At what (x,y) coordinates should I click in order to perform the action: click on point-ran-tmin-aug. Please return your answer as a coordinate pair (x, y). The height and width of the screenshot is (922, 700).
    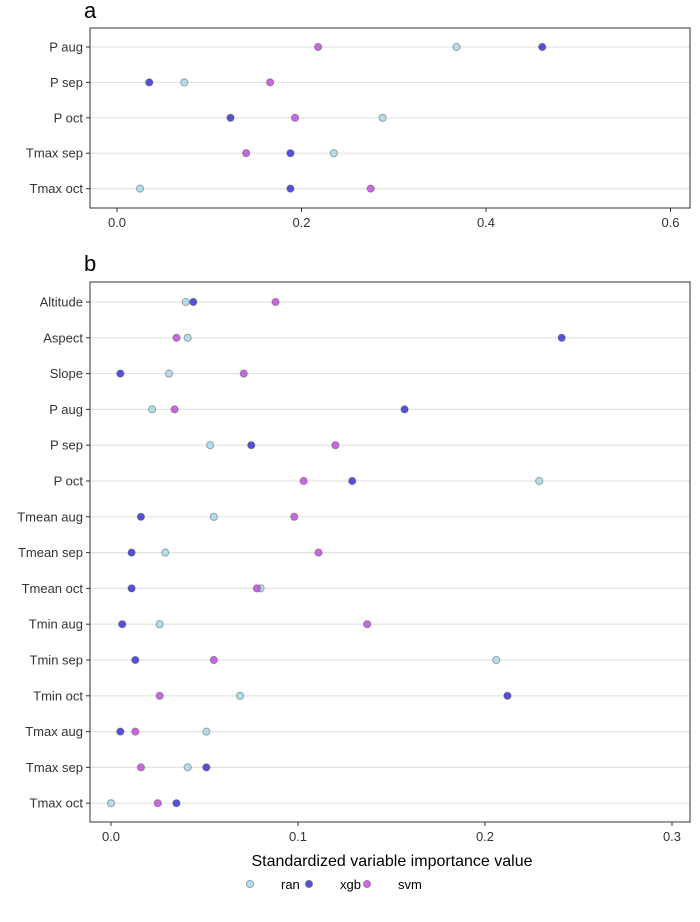
    Looking at the image, I should click on (159, 624).